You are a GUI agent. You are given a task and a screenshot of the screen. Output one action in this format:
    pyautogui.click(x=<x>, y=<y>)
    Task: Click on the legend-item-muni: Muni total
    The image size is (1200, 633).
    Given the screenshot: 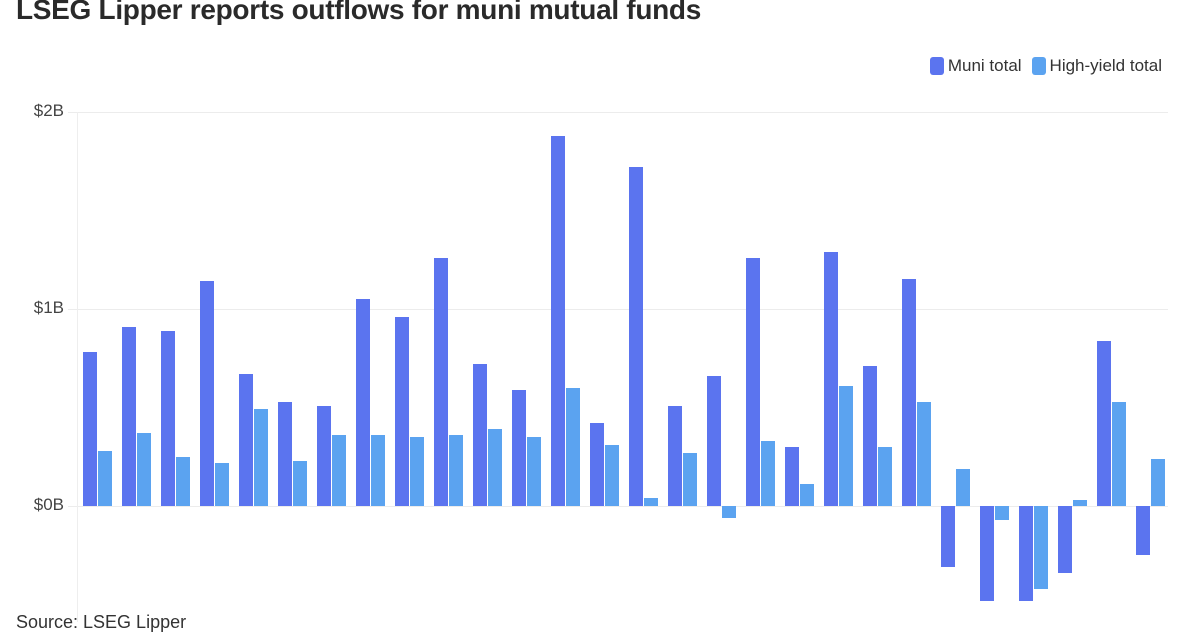 What is the action you would take?
    pyautogui.click(x=975, y=66)
    